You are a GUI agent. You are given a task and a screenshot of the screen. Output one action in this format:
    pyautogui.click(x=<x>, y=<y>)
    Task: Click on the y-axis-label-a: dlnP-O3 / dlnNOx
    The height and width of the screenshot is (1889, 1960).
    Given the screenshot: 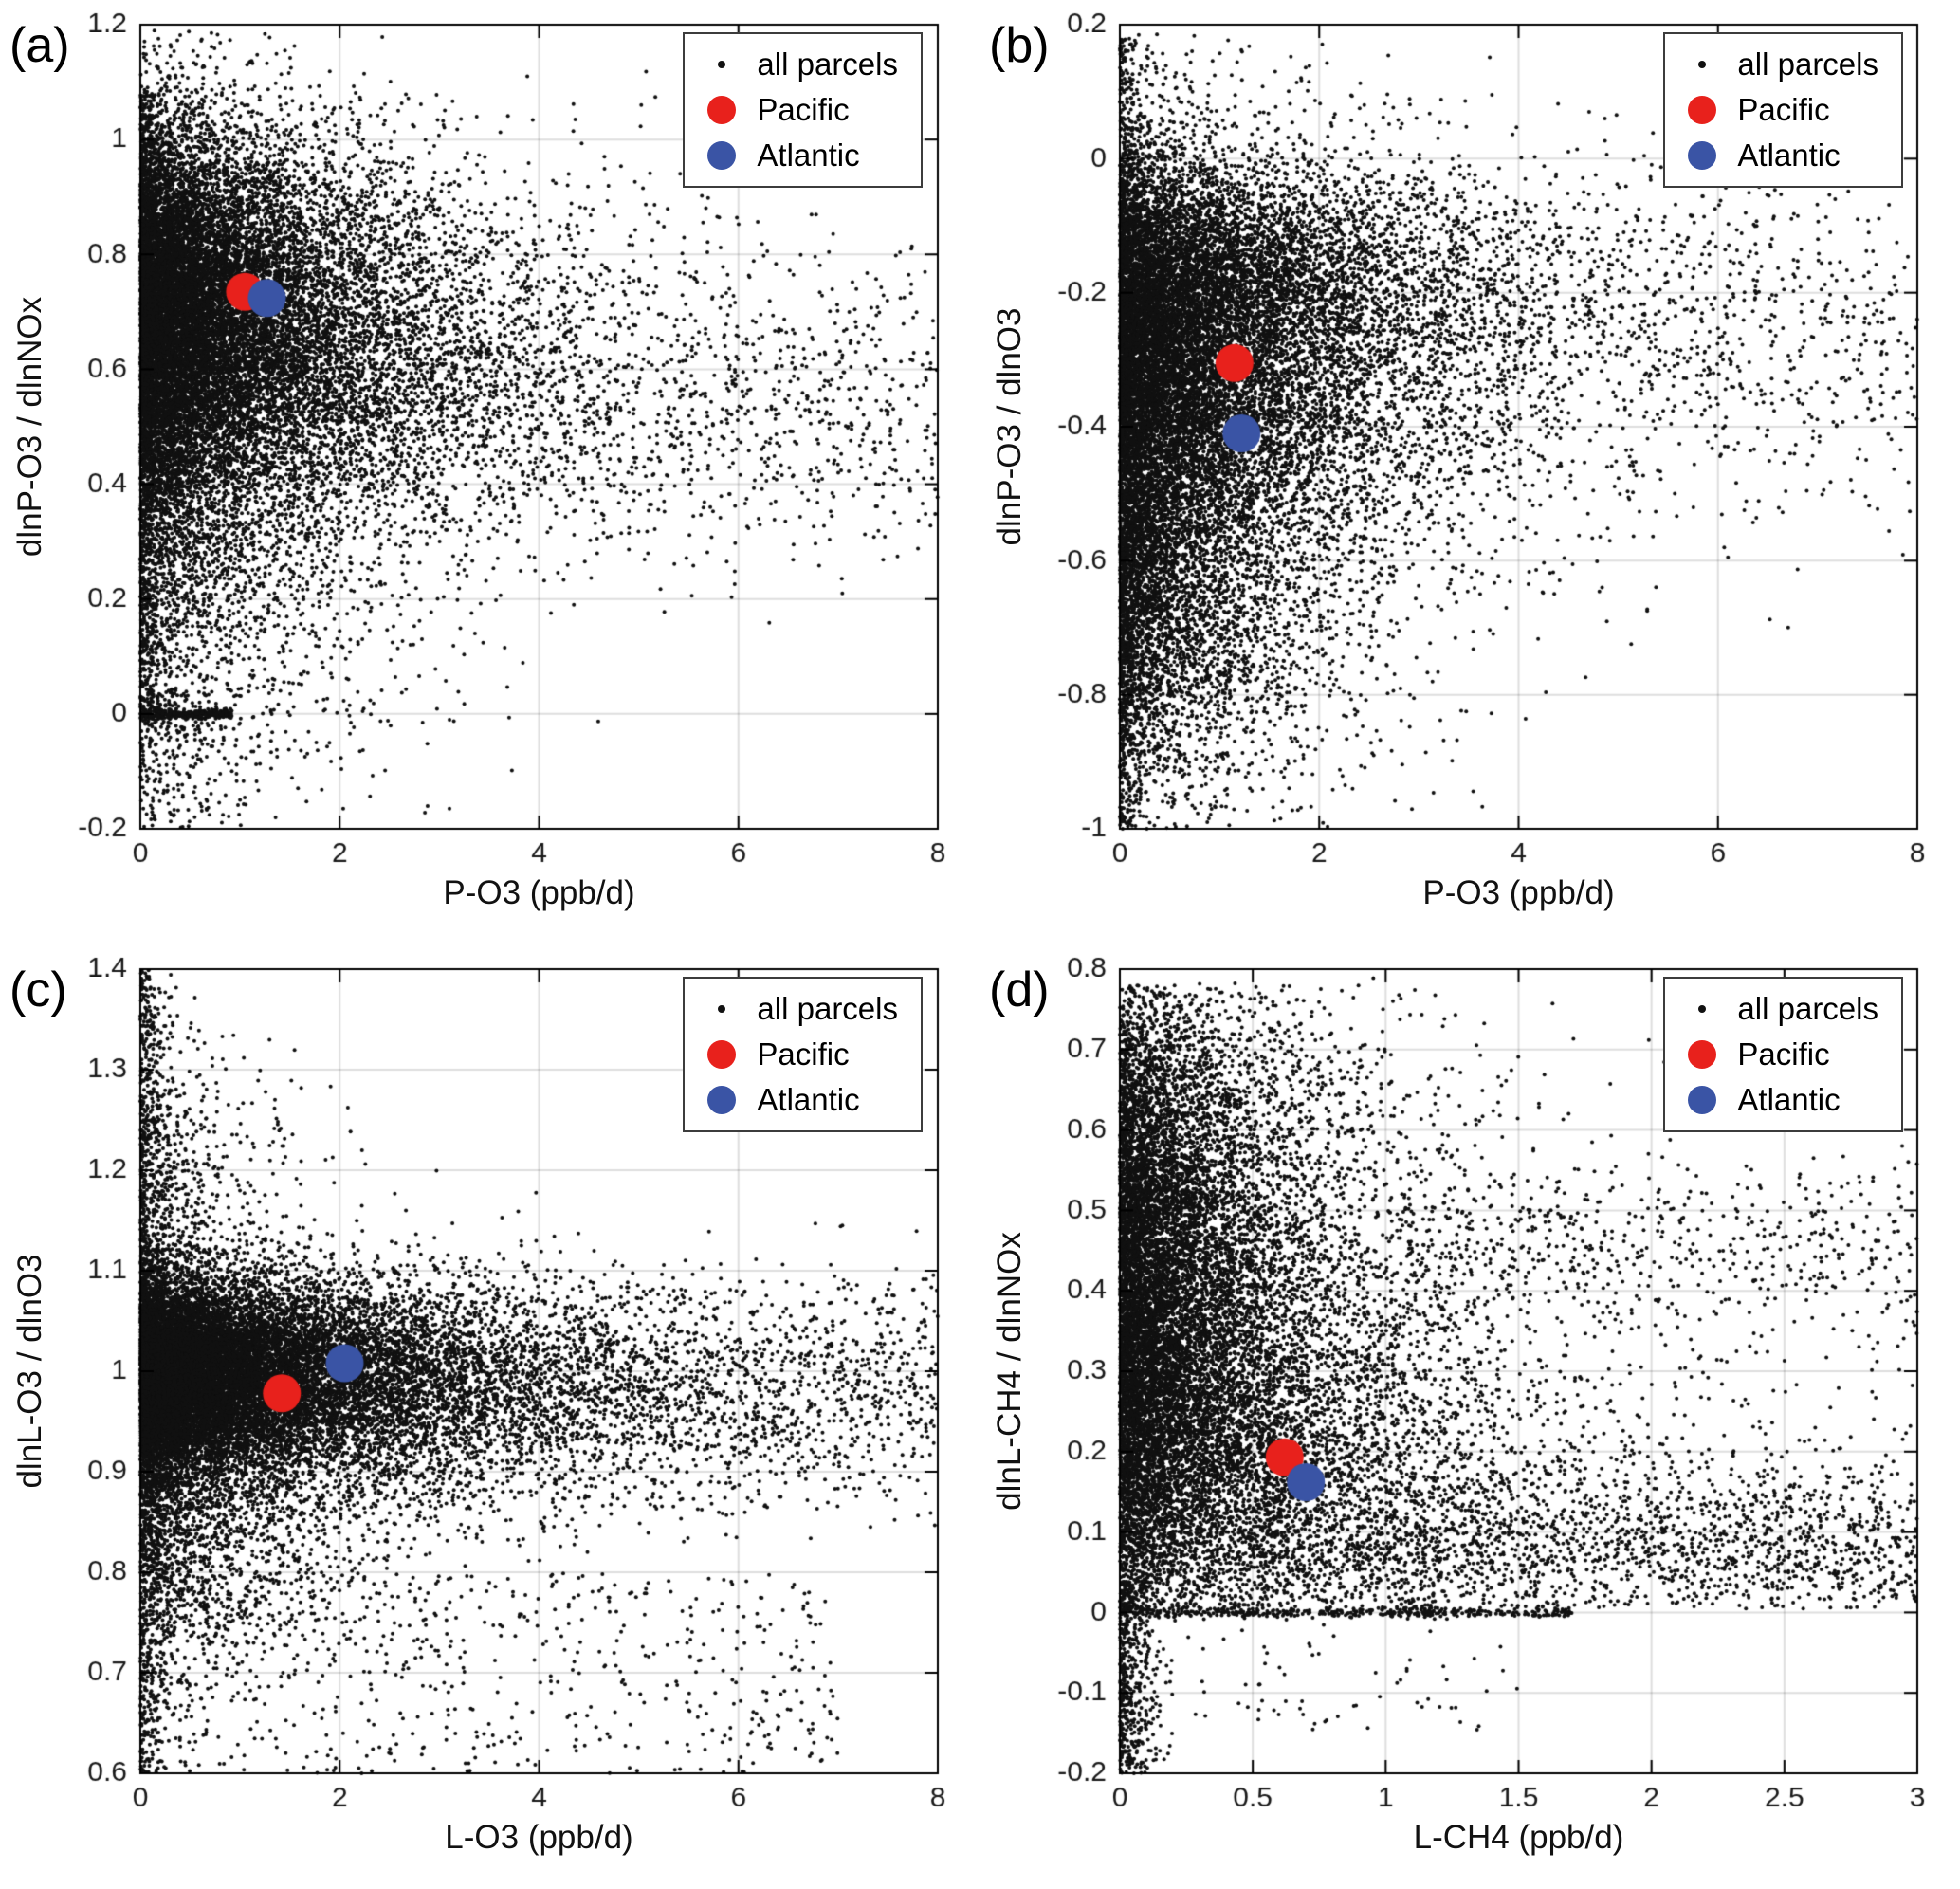 What is the action you would take?
    pyautogui.click(x=29, y=427)
    